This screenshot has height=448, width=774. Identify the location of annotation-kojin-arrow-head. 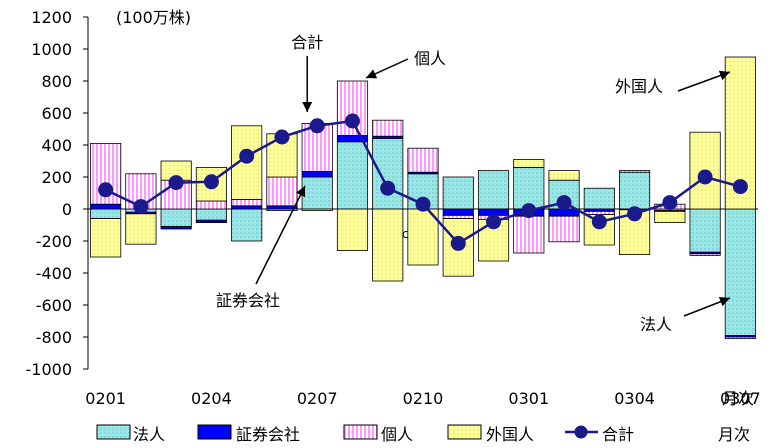
(372, 74).